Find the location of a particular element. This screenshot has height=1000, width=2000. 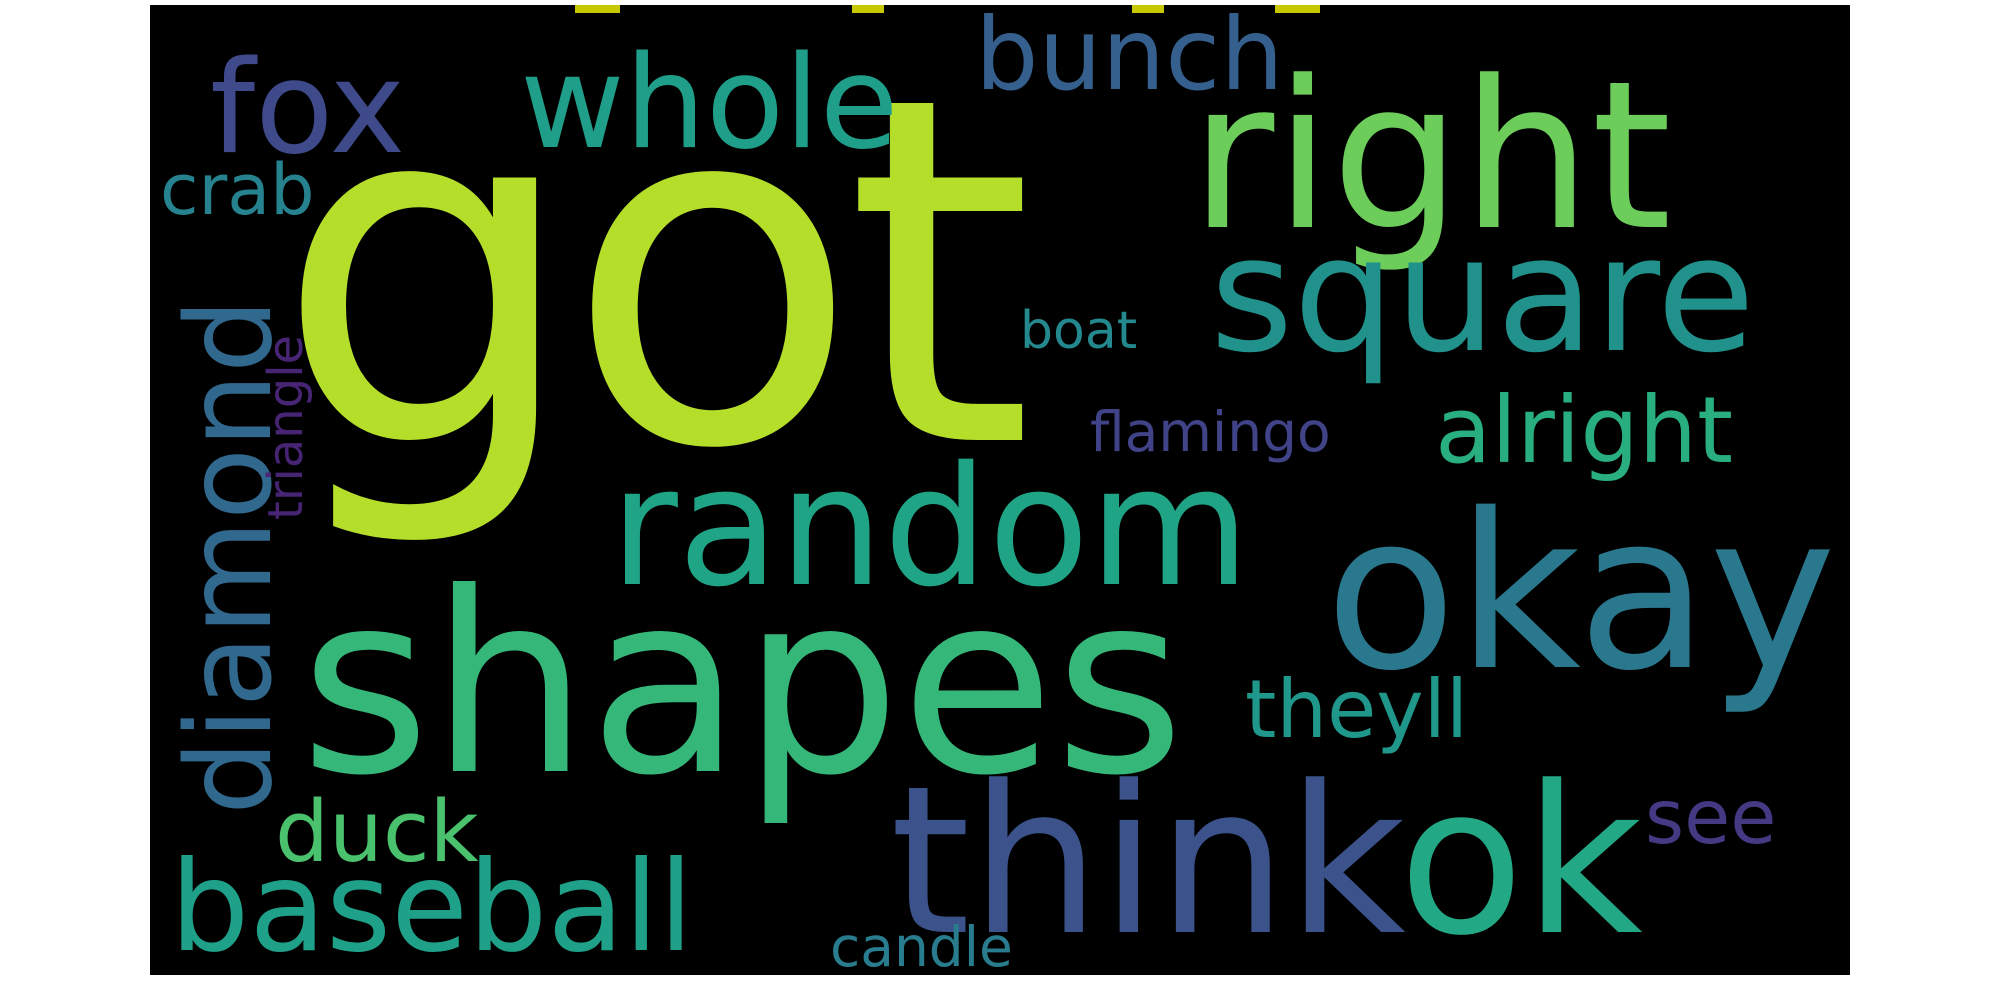

word-bunch: bunch is located at coordinates (1129, 59).